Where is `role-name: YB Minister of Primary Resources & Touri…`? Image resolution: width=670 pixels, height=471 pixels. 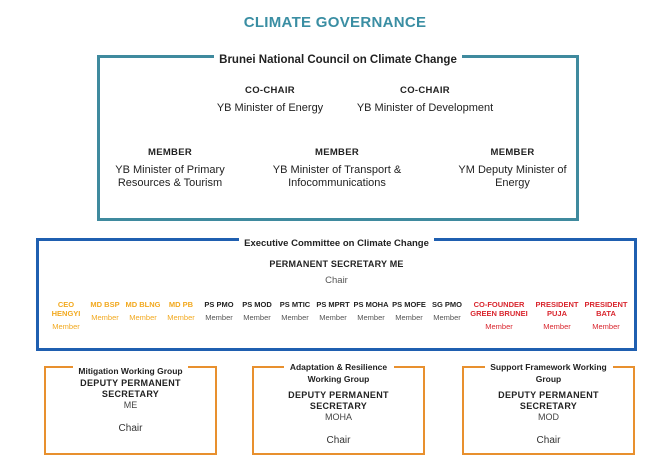
role-name: YB Minister of Primary Resources & Touri… is located at coordinates (170, 176).